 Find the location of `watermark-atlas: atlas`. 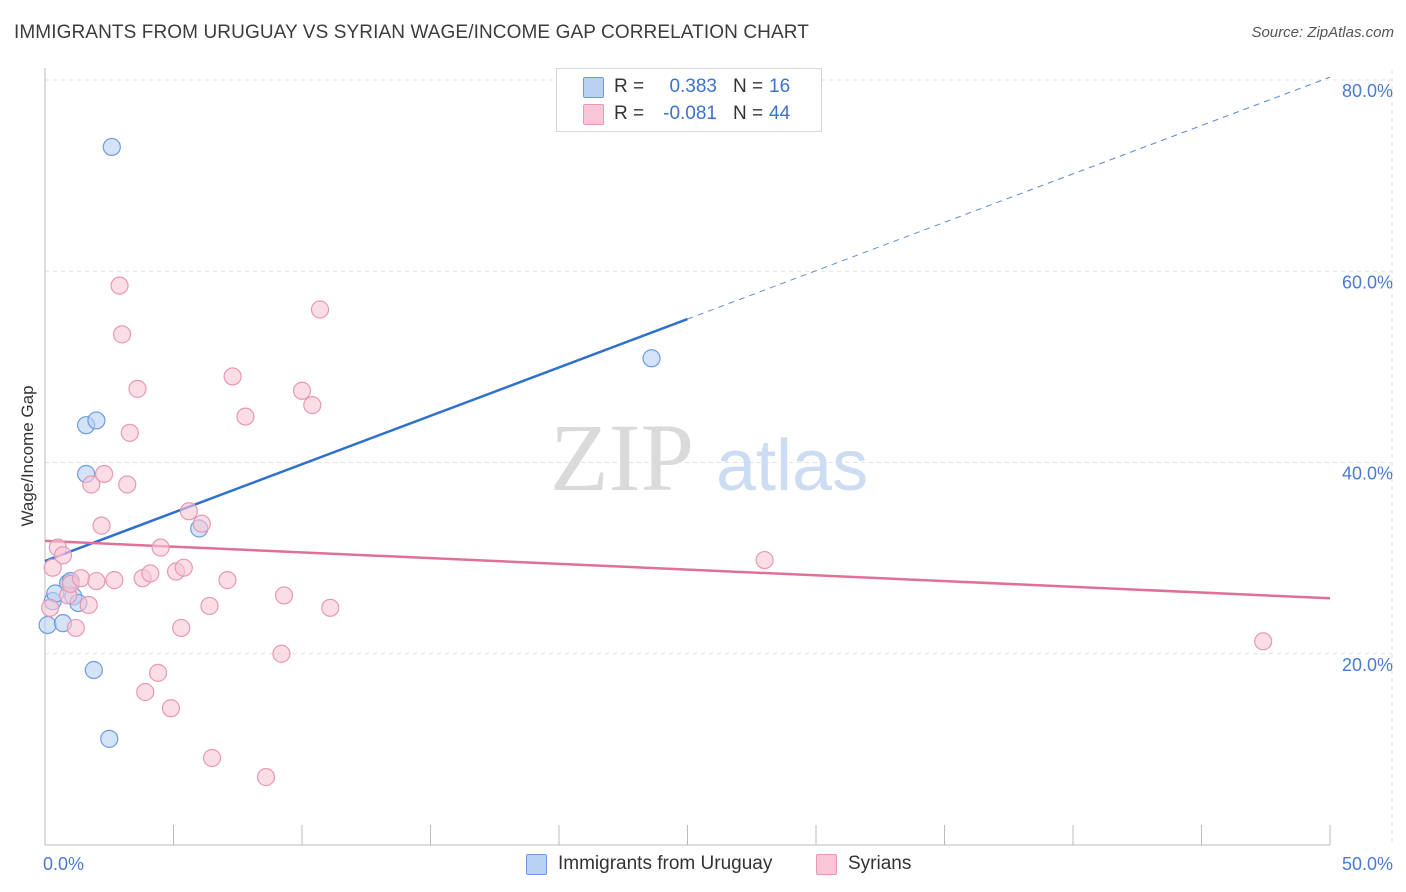

watermark-atlas: atlas is located at coordinates (792, 466).